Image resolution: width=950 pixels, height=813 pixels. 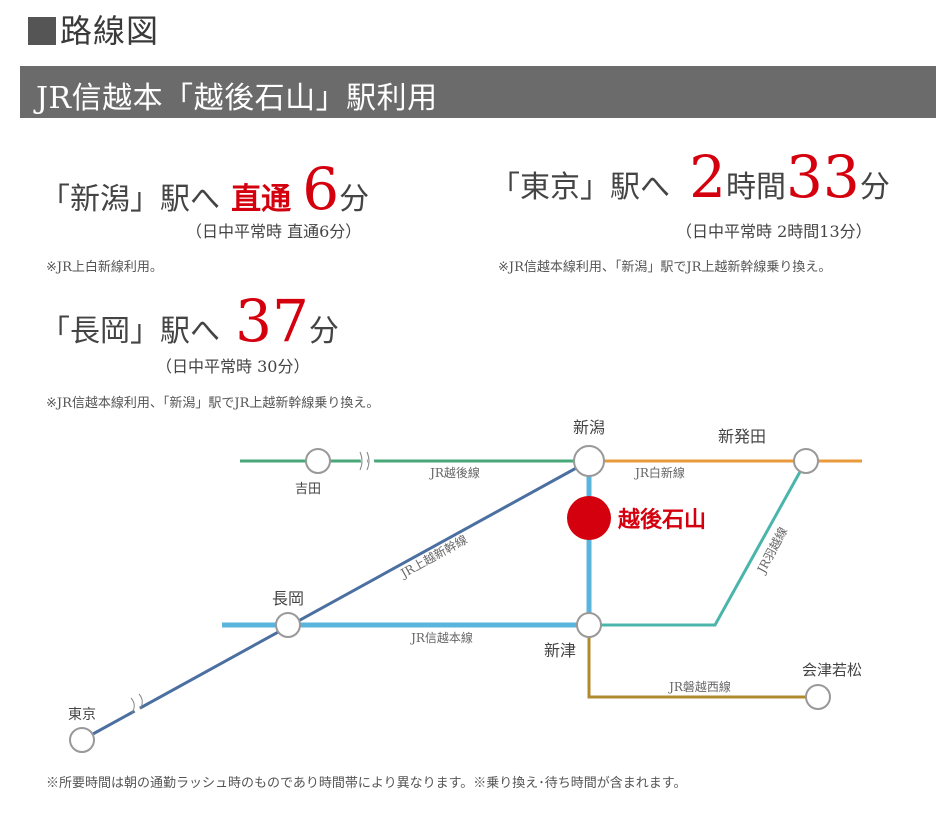 I want to click on label-shibata: 新発田, so click(x=742, y=436).